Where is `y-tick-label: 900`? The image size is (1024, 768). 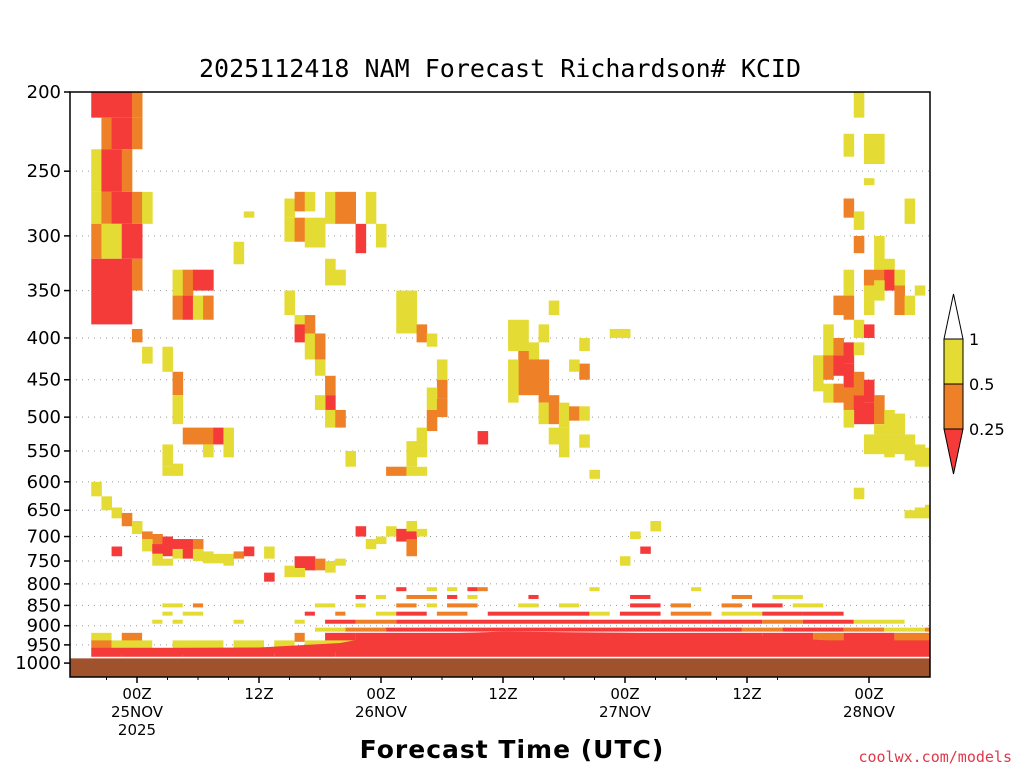 y-tick-label: 900 is located at coordinates (44, 626).